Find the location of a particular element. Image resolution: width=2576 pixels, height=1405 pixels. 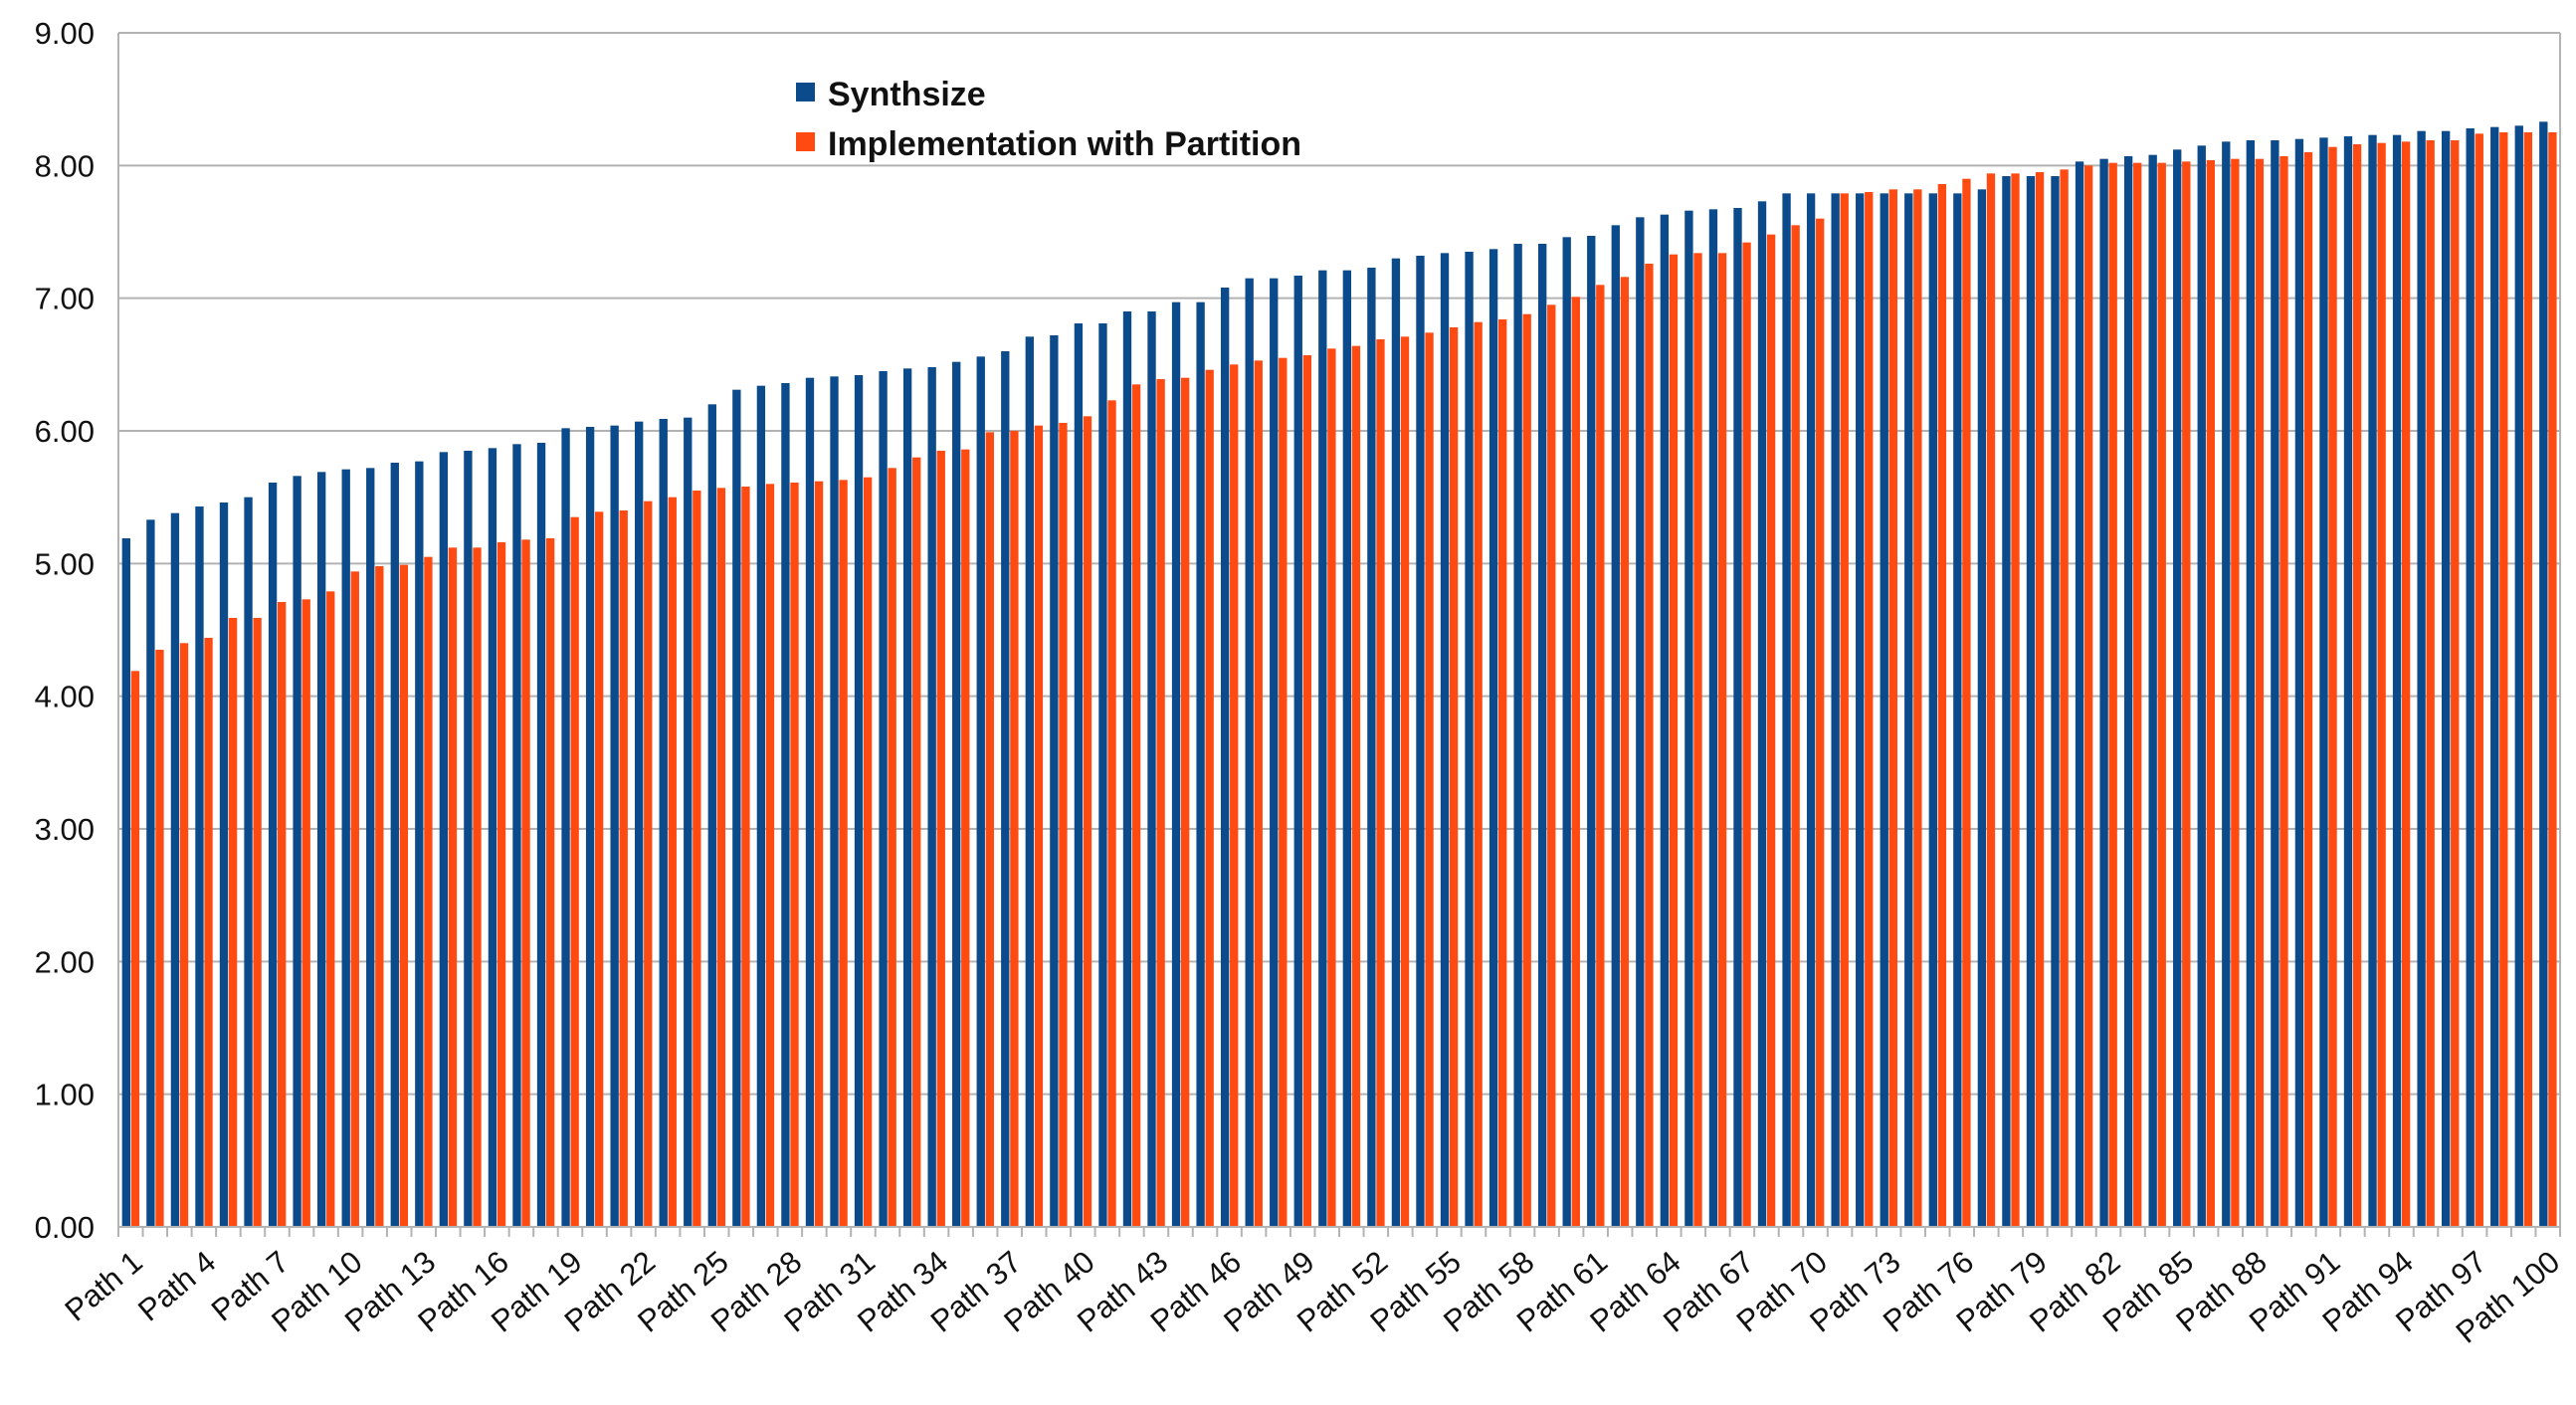

legend-label-synthsize: Synthsize is located at coordinates (907, 94).